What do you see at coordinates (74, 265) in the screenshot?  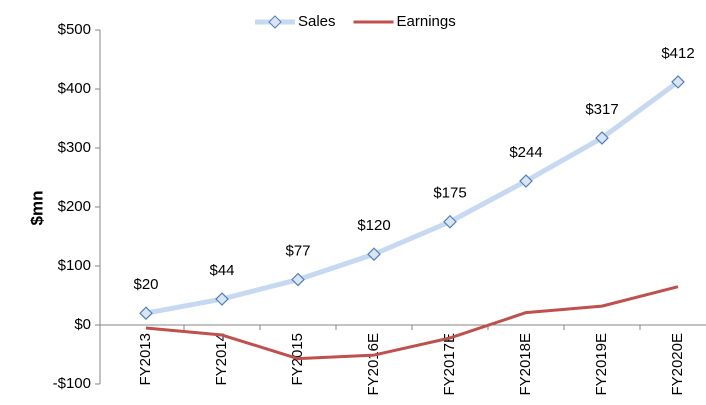 I see `y-tick-label: $100` at bounding box center [74, 265].